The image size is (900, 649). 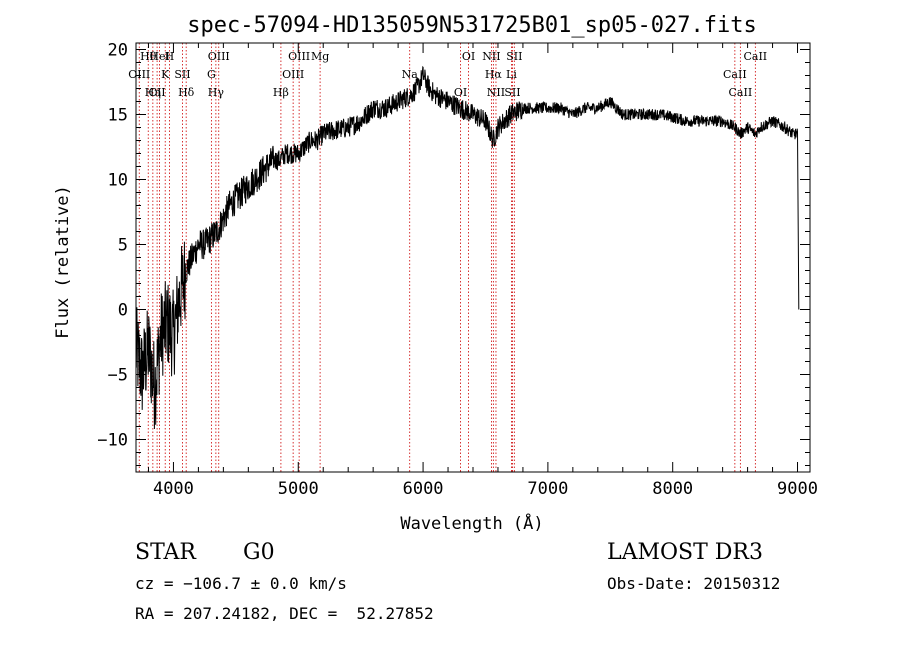 I want to click on y-tick-label: −10, so click(x=112, y=441).